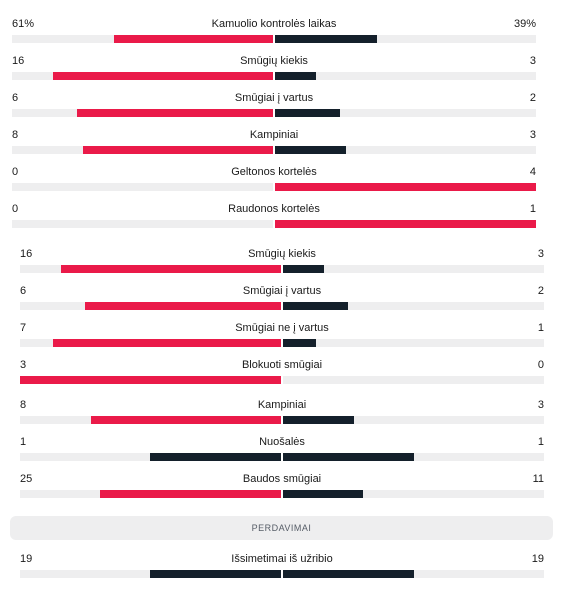  Describe the element at coordinates (23, 291) in the screenshot. I see `home-value: 6` at that location.